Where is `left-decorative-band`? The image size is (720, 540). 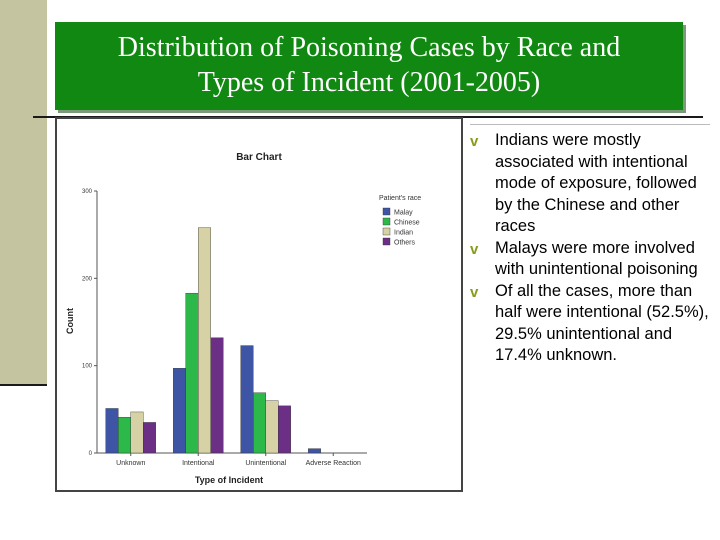 left-decorative-band is located at coordinates (23, 192).